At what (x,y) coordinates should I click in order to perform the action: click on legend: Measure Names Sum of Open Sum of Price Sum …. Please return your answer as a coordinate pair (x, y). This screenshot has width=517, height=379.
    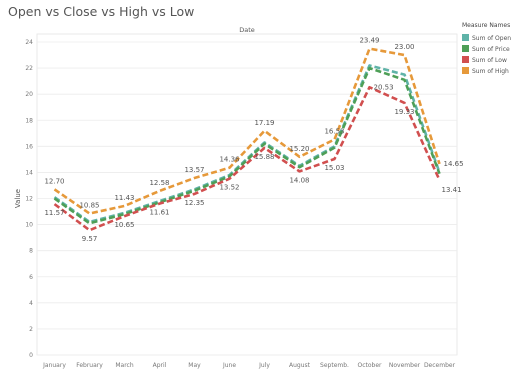
    Looking at the image, I should click on (486, 48).